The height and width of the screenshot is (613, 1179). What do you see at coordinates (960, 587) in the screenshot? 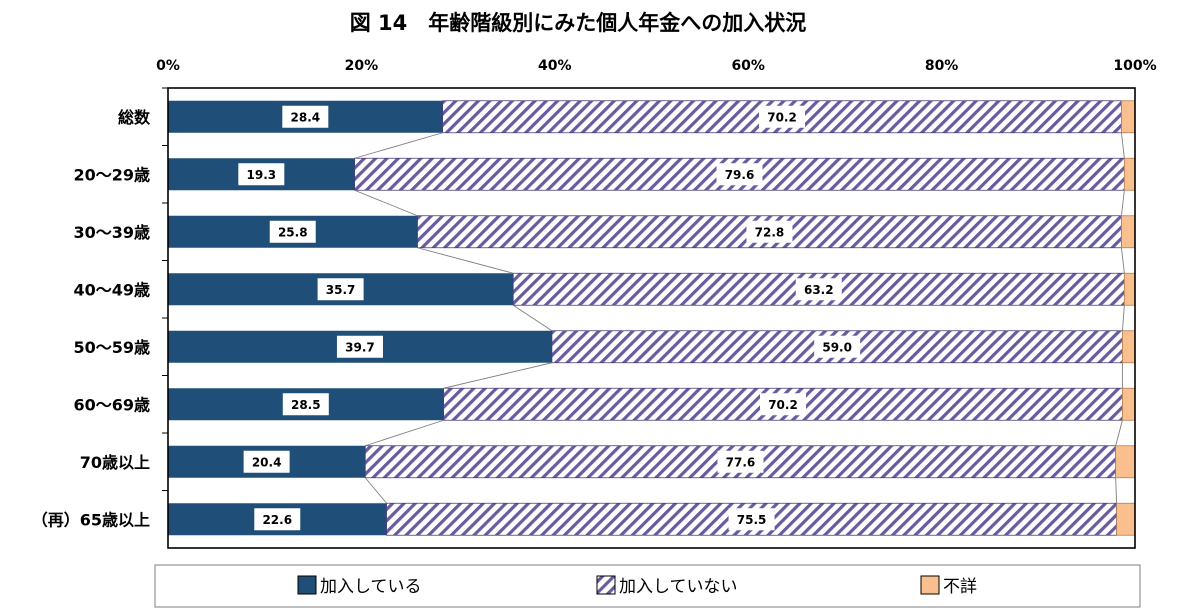
I see `legend-label-2: 不詳` at bounding box center [960, 587].